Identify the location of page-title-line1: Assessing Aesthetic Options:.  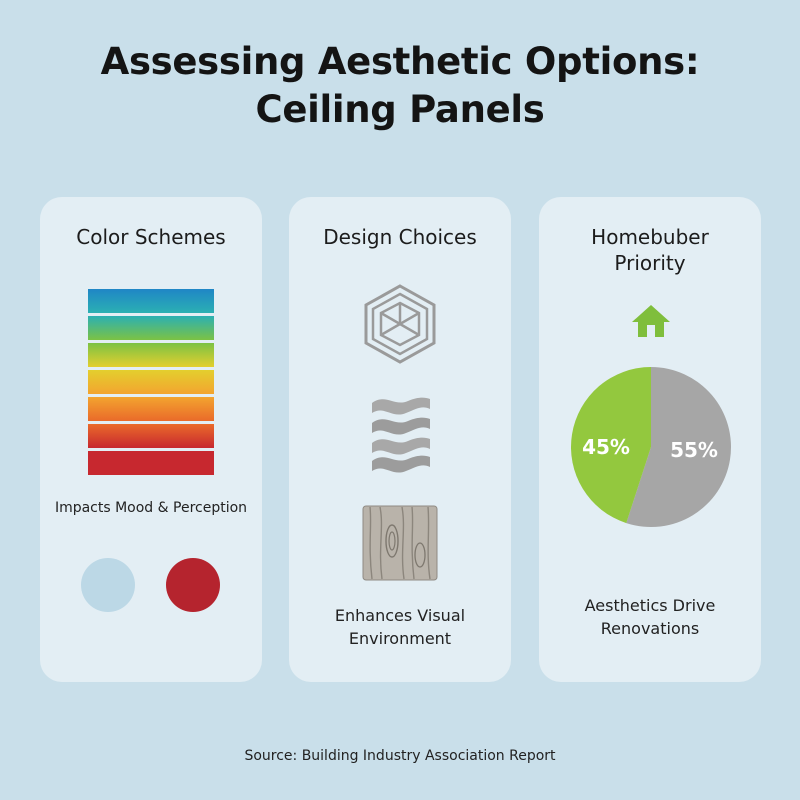
(400, 61).